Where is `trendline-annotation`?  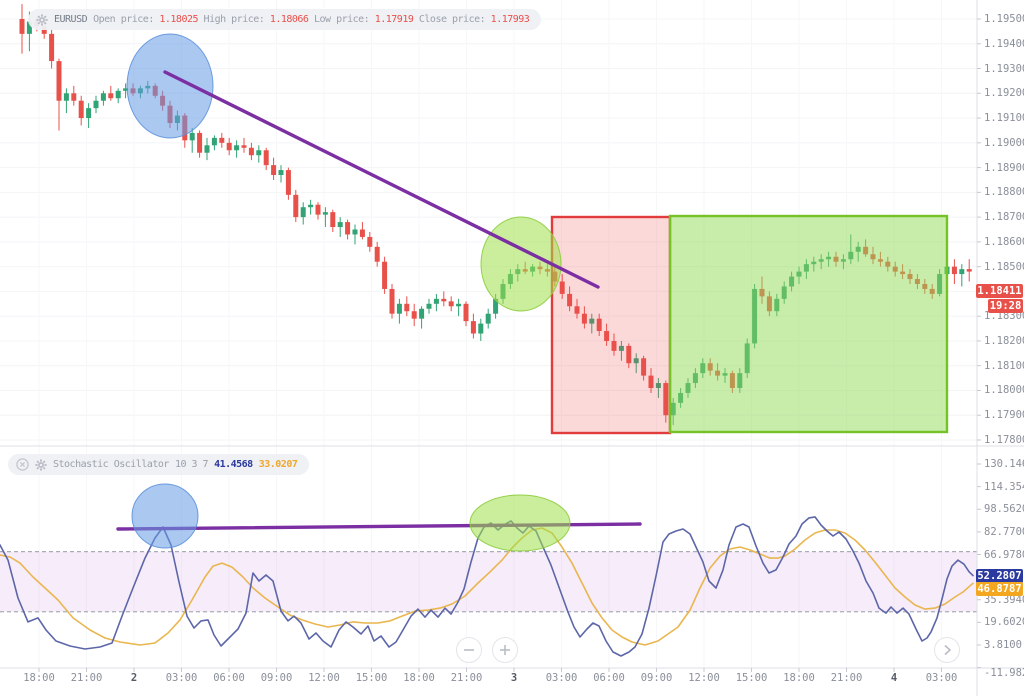
trendline-annotation is located at coordinates (381, 179).